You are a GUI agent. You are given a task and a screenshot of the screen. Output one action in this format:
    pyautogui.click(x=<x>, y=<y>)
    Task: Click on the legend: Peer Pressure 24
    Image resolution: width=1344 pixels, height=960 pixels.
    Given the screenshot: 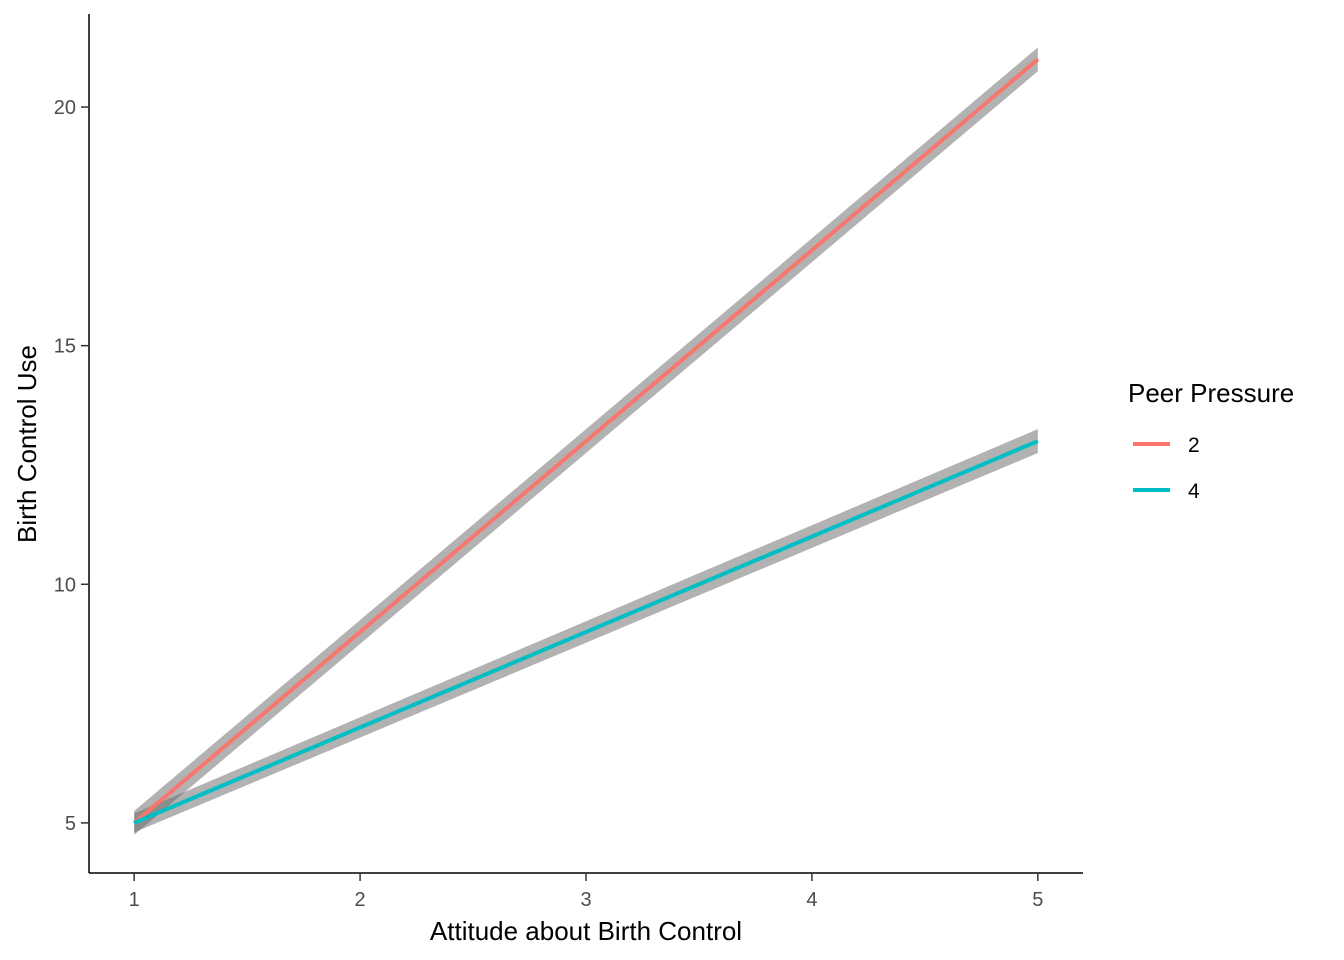 What is the action you would take?
    pyautogui.click(x=1211, y=440)
    